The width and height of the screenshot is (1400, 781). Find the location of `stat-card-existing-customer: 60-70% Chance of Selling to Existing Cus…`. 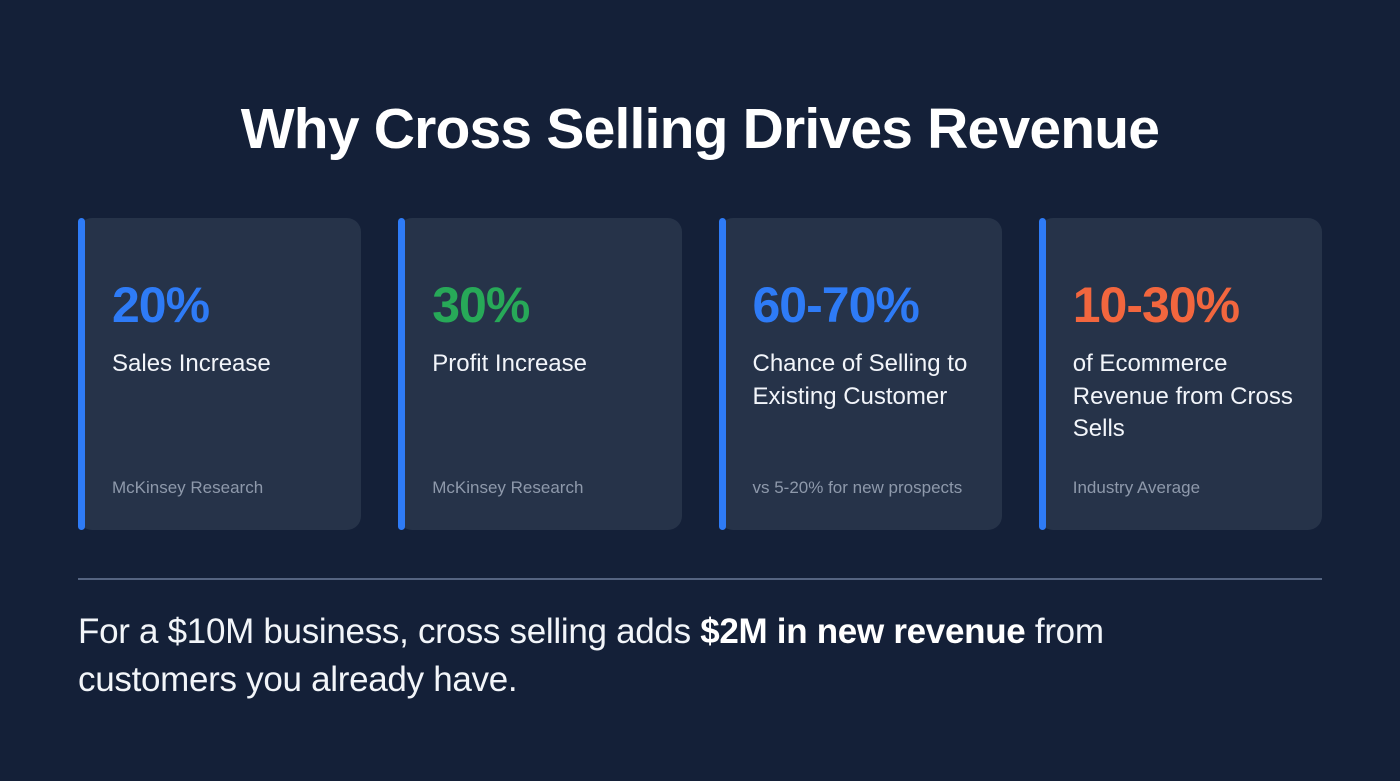

stat-card-existing-customer: 60-70% Chance of Selling to Existing Cus… is located at coordinates (860, 374).